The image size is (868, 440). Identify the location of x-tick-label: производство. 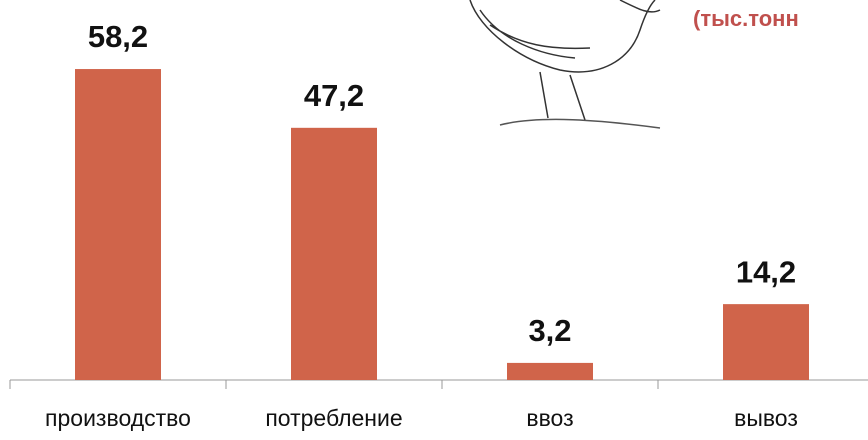
(118, 418).